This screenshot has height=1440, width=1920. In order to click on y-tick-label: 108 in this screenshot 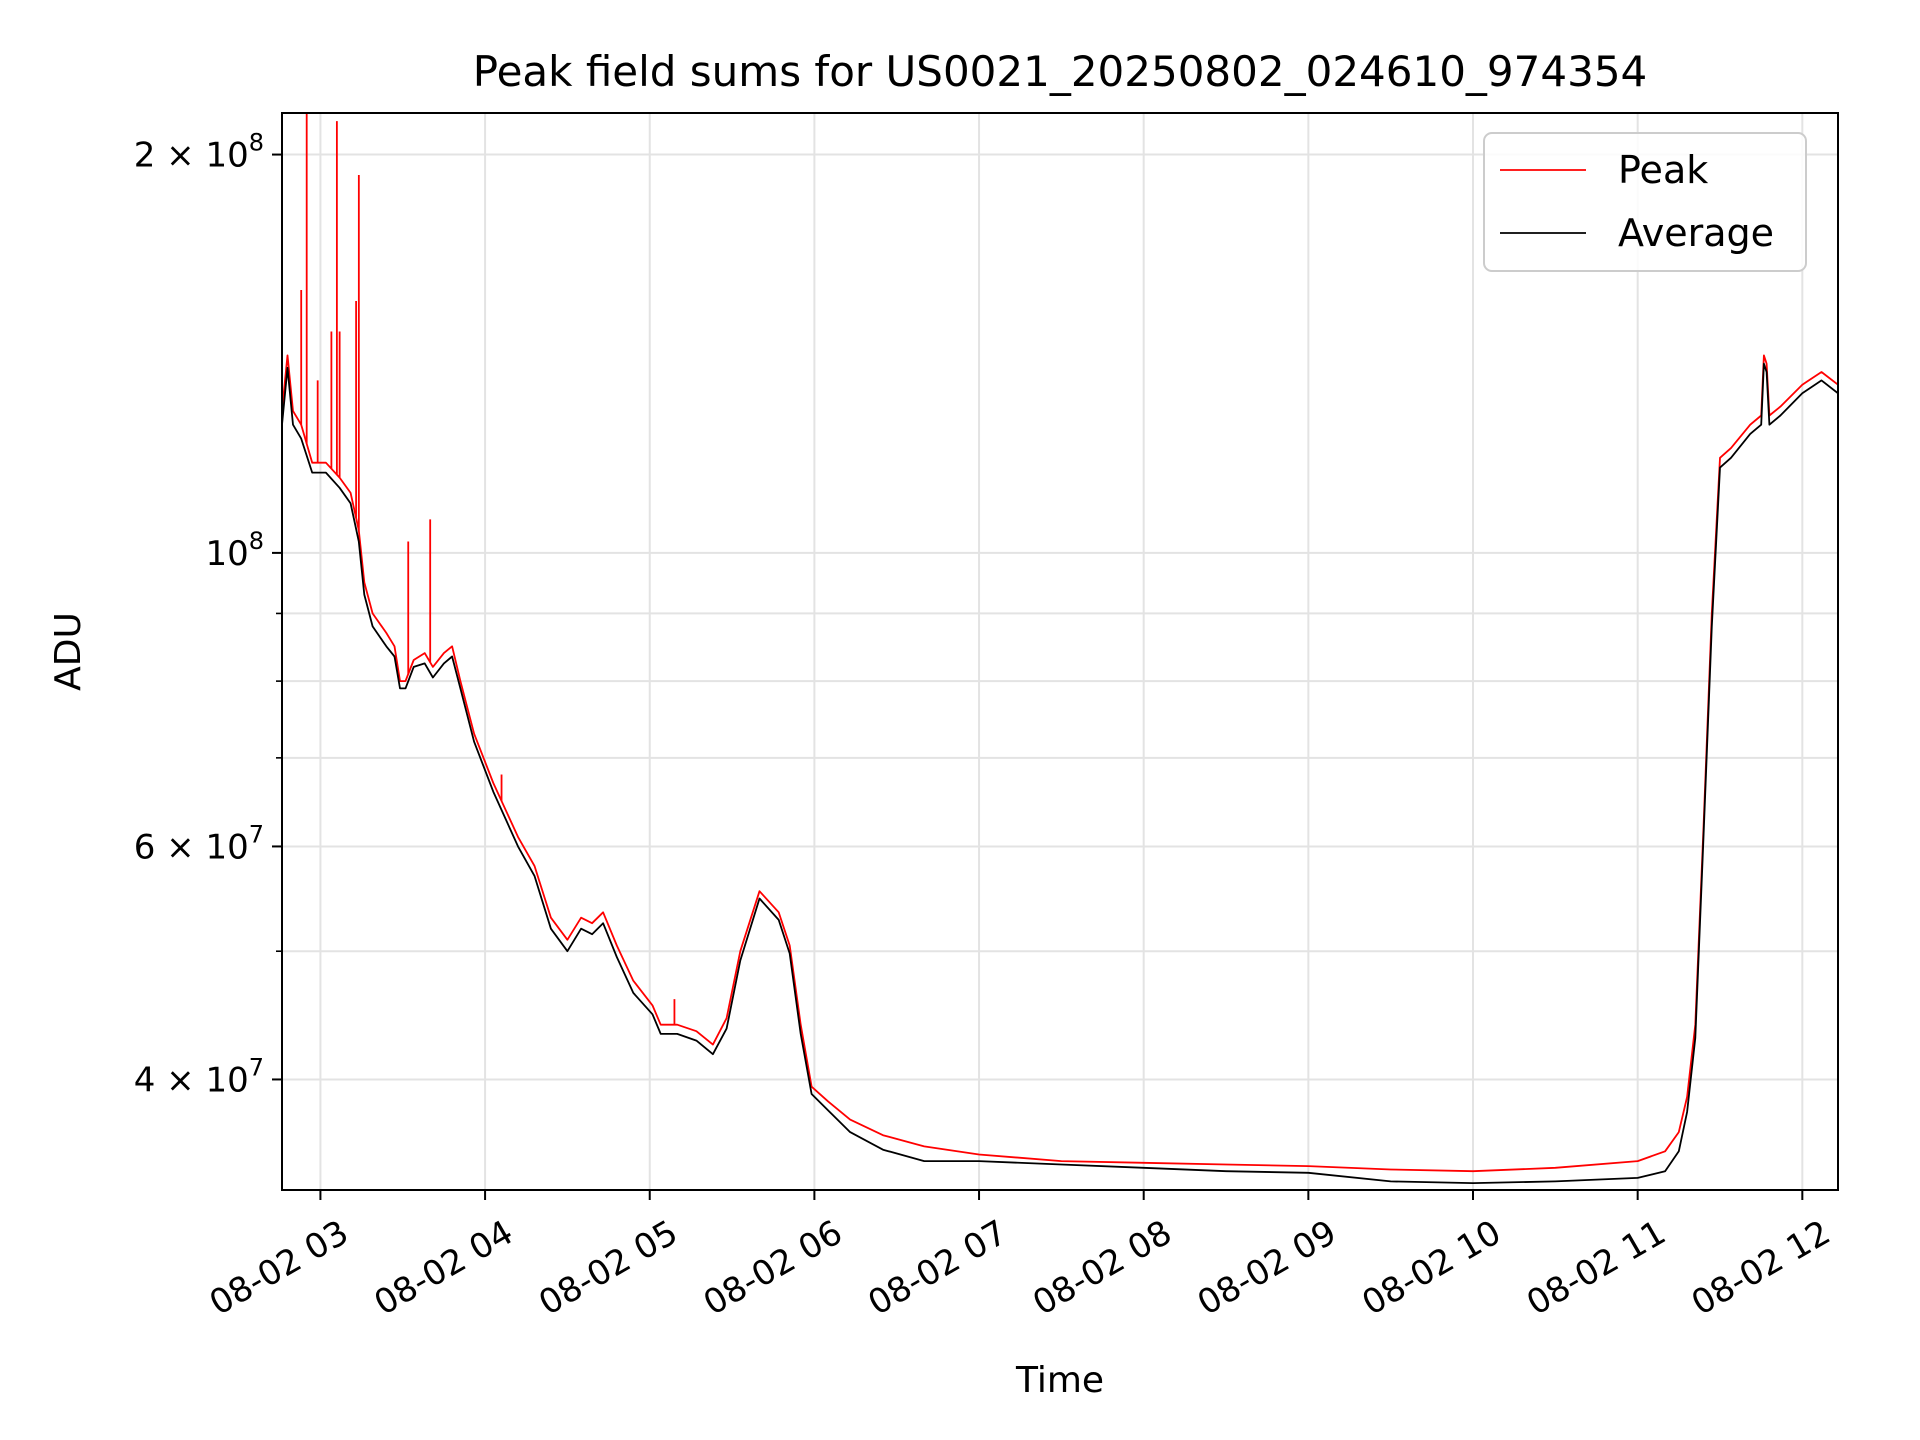, I will do `click(234, 550)`.